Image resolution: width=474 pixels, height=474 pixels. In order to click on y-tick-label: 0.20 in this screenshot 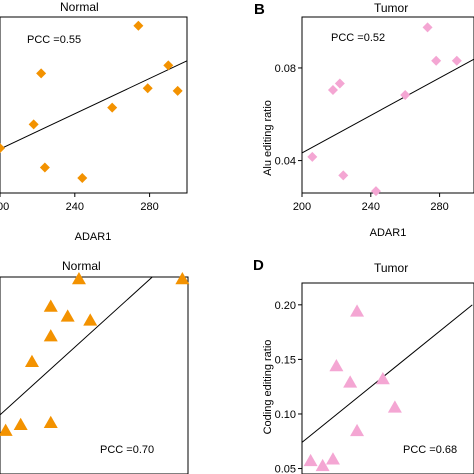, I will do `click(285, 306)`.